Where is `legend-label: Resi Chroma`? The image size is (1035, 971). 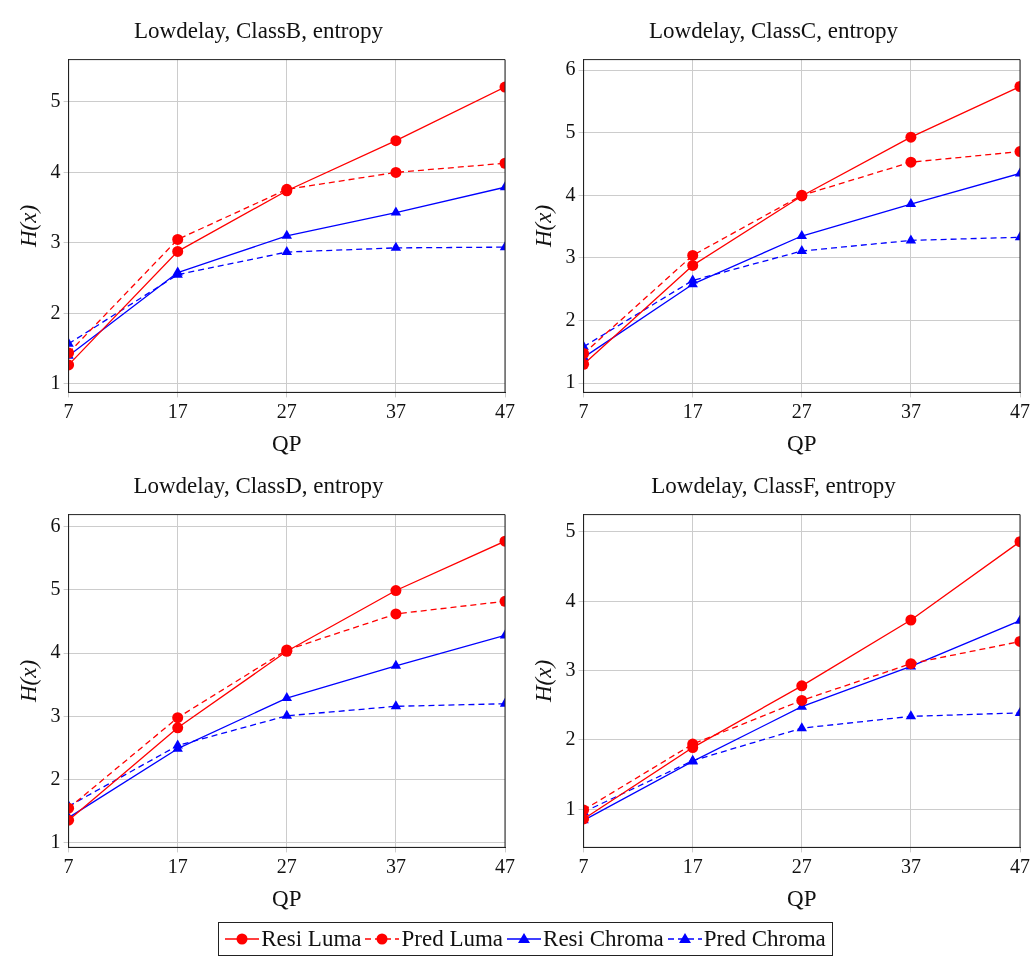 legend-label: Resi Chroma is located at coordinates (603, 939).